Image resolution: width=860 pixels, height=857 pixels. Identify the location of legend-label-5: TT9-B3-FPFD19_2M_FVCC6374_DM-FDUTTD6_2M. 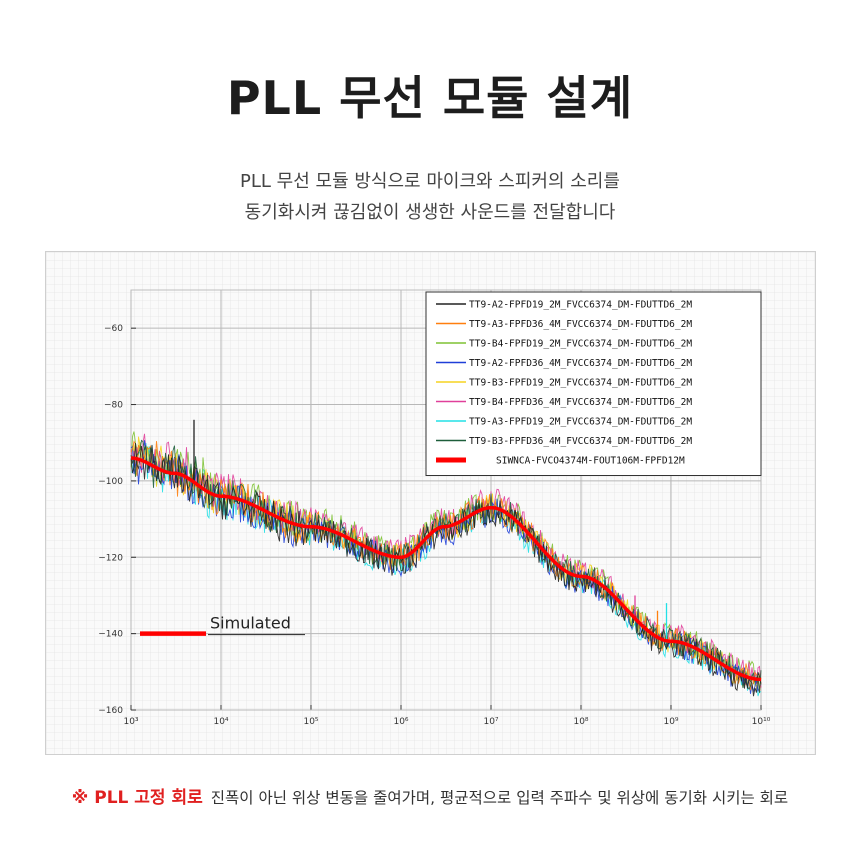
(580, 383).